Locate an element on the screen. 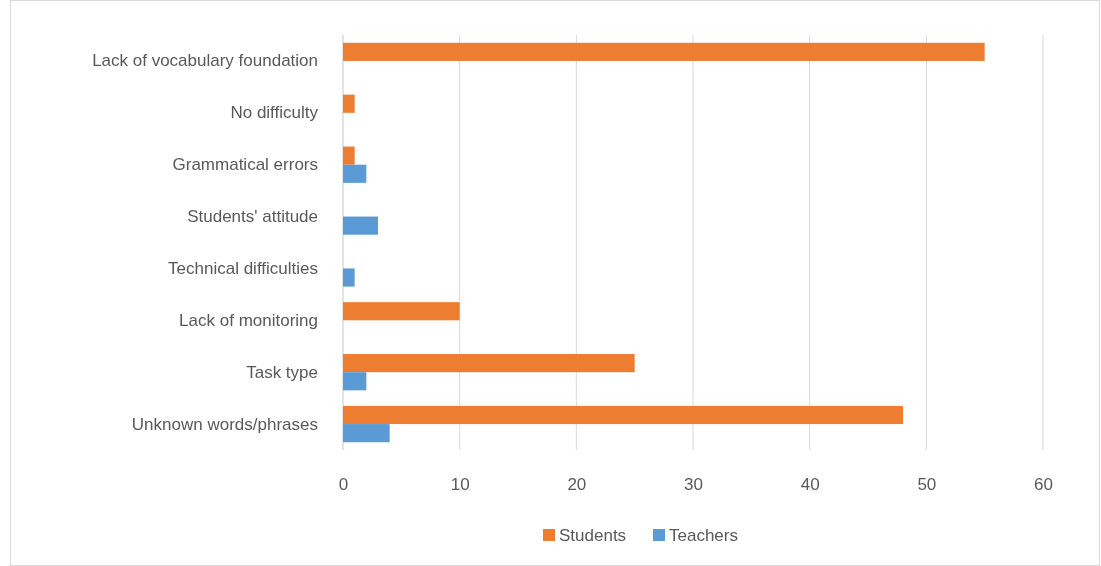  legend-label: Teachers is located at coordinates (703, 535).